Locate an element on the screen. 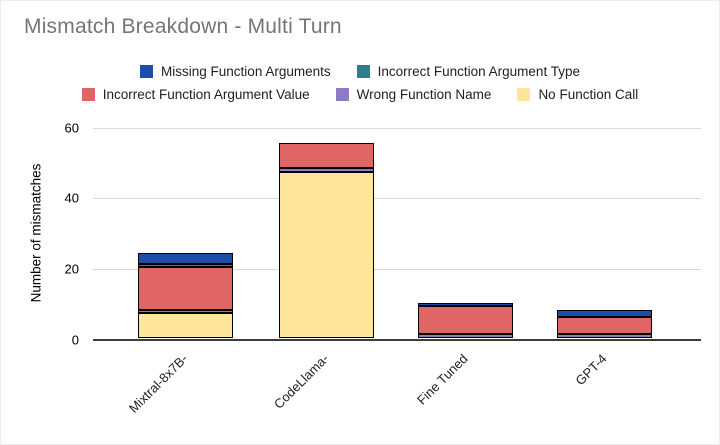 Image resolution: width=720 pixels, height=445 pixels. legend-label: Wrong Function Name is located at coordinates (424, 94).